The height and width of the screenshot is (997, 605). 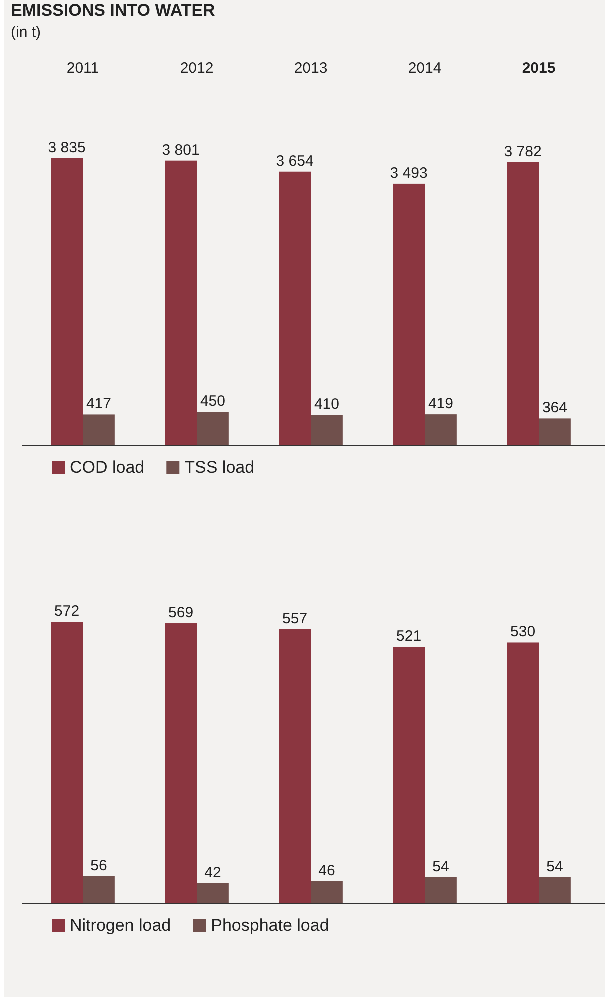 I want to click on data-label: 572, so click(x=67, y=611).